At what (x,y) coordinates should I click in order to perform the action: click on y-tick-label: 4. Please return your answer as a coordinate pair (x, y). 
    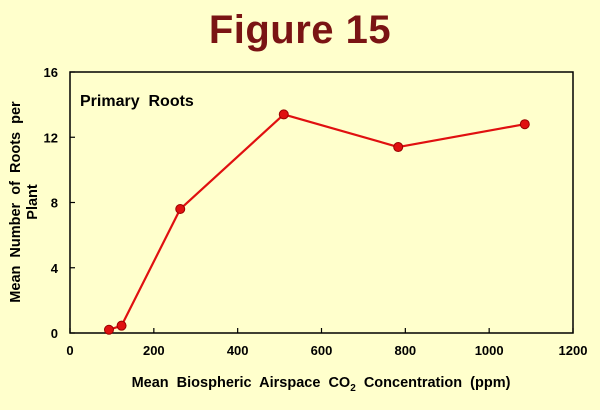
    Looking at the image, I should click on (55, 268).